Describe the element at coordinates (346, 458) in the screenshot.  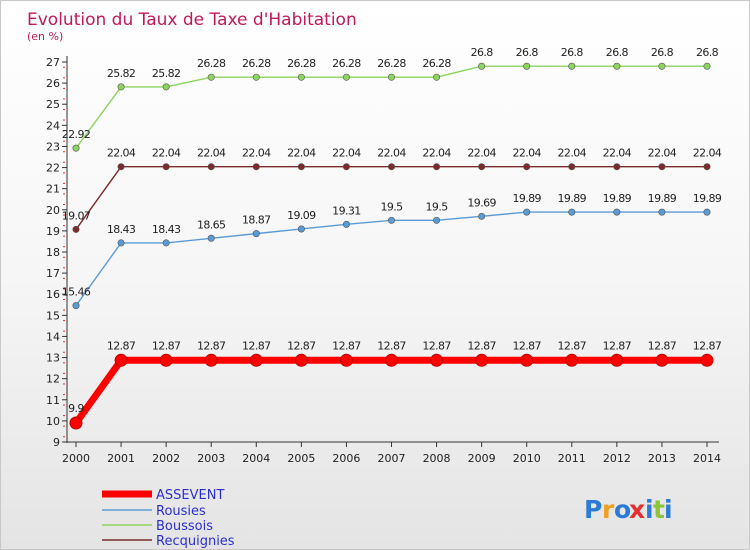
I see `x-tick-label: 2006` at that location.